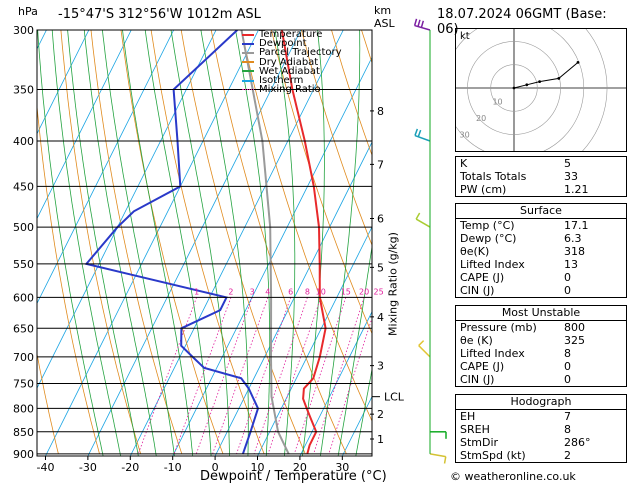  Describe the element at coordinates (567, 455) in the screenshot. I see `row-value: 2` at that location.